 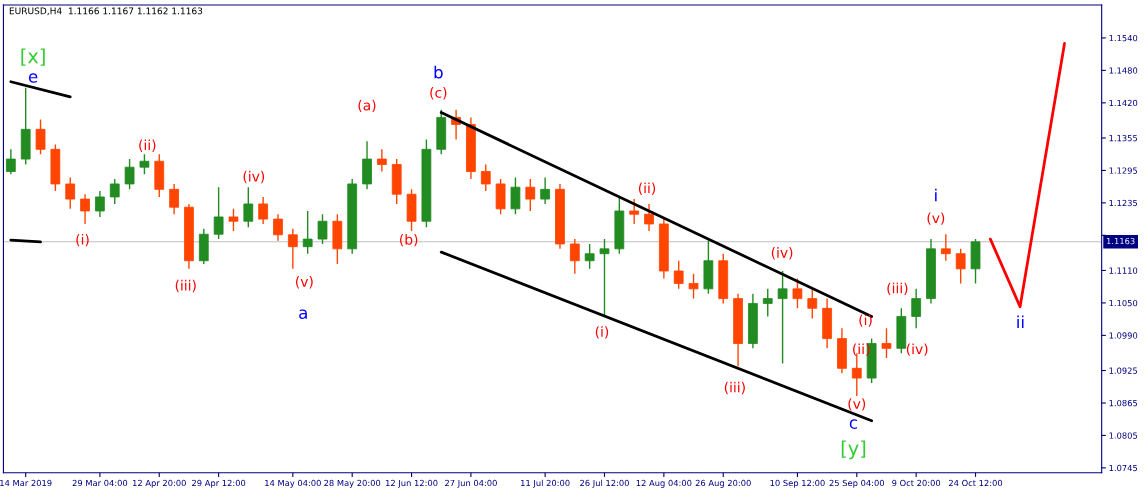 I want to click on x-tick-label: 14 Mar 2019, so click(x=26, y=483).